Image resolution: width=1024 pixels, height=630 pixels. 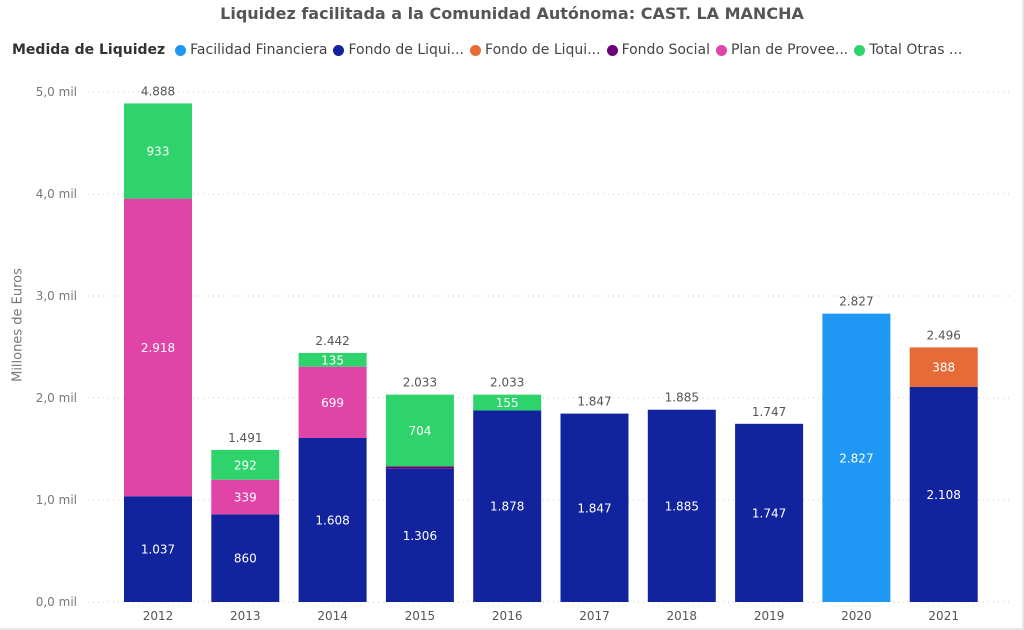 I want to click on data-label-2014-series-4: 699, so click(x=332, y=403).